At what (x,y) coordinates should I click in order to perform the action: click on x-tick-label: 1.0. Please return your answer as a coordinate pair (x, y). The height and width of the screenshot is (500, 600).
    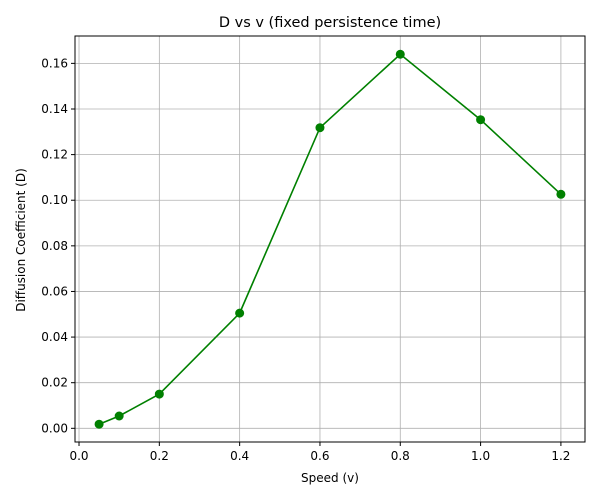
    Looking at the image, I should click on (480, 456).